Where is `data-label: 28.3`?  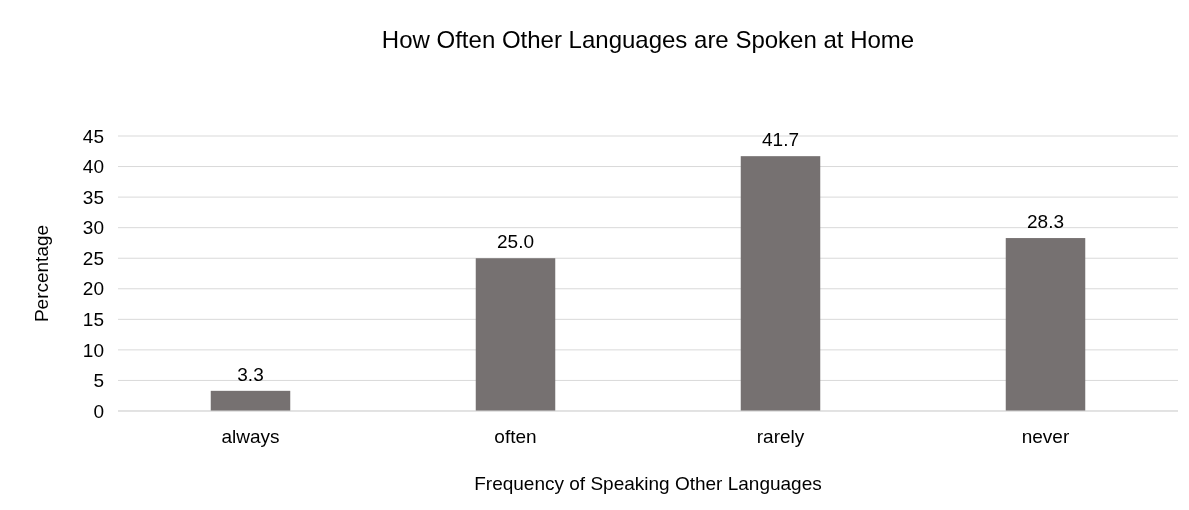
data-label: 28.3 is located at coordinates (1045, 222).